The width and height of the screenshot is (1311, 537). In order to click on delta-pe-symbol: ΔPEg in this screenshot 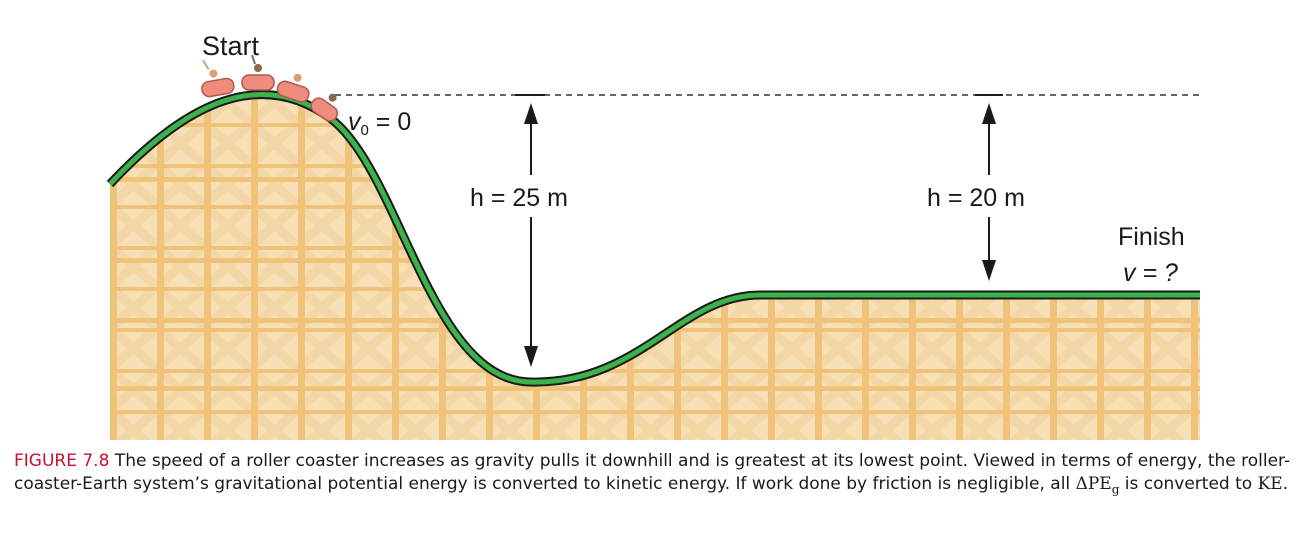, I will do `click(1097, 485)`.